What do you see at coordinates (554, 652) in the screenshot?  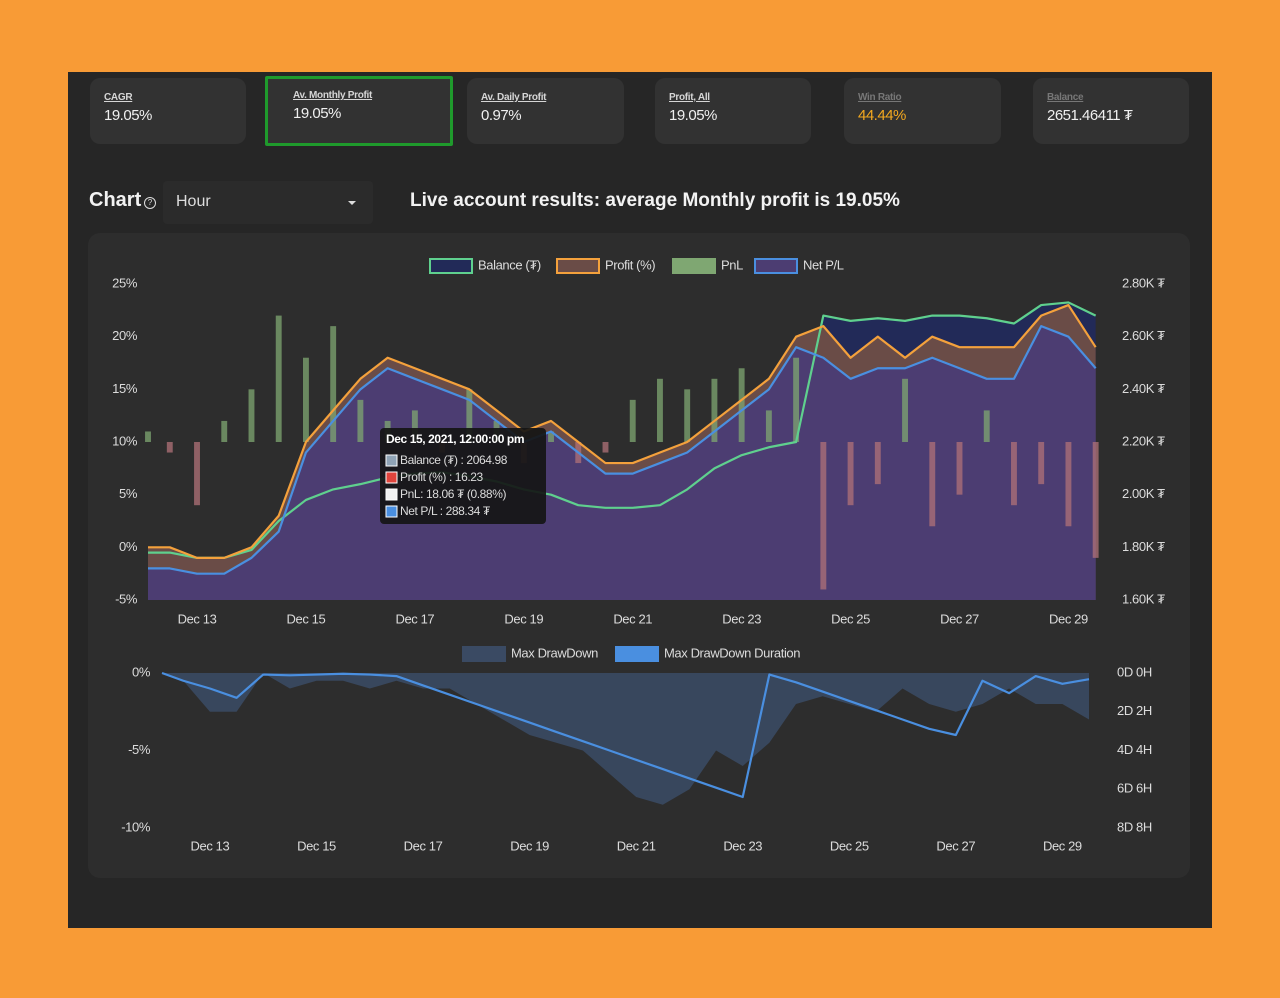 I see `legend-label: Max DrawDown` at bounding box center [554, 652].